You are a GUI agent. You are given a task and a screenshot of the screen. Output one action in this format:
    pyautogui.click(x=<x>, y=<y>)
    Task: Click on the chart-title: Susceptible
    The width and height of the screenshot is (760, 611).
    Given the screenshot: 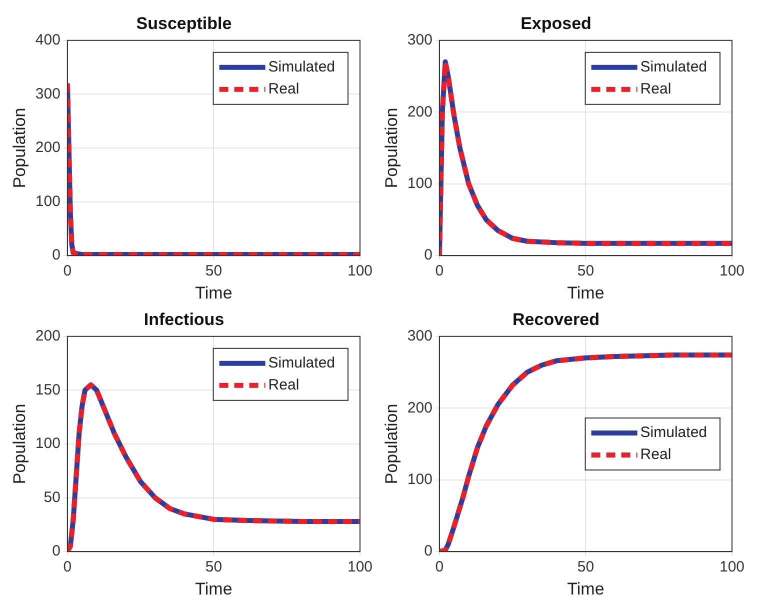 What is the action you would take?
    pyautogui.click(x=184, y=23)
    